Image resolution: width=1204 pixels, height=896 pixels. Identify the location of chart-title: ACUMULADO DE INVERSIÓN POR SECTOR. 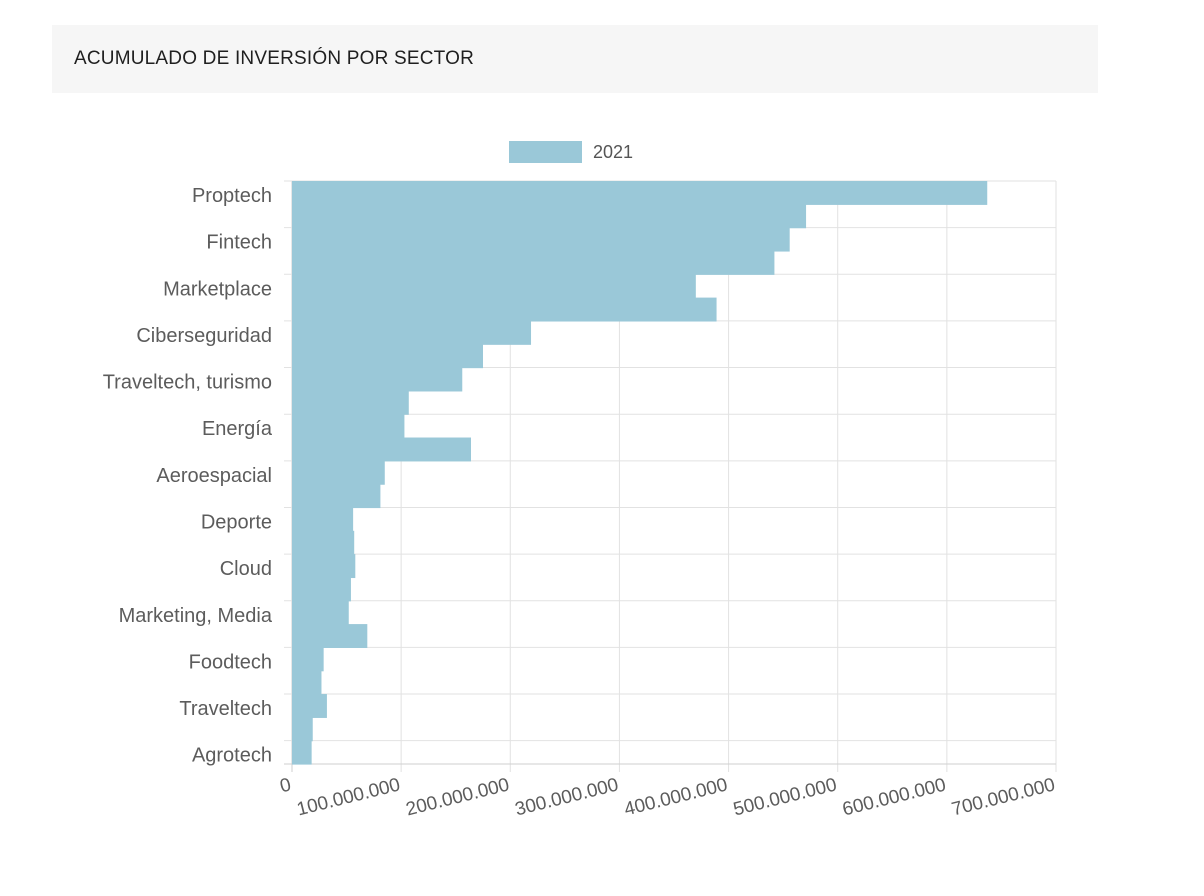
(274, 58).